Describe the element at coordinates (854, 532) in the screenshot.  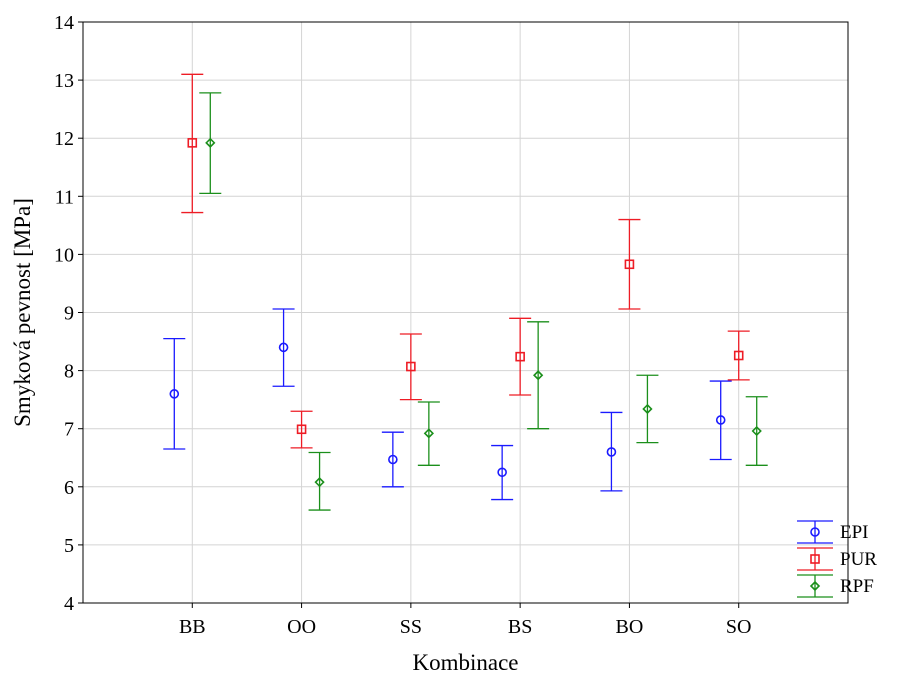
I see `legend-label: EPI` at that location.